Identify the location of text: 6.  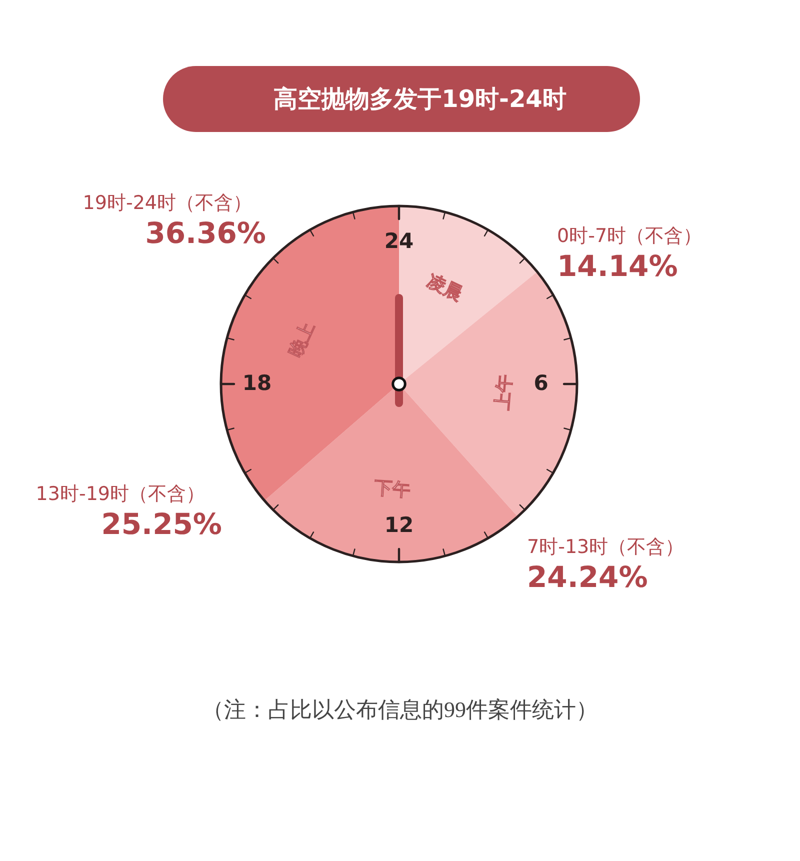
(541, 383).